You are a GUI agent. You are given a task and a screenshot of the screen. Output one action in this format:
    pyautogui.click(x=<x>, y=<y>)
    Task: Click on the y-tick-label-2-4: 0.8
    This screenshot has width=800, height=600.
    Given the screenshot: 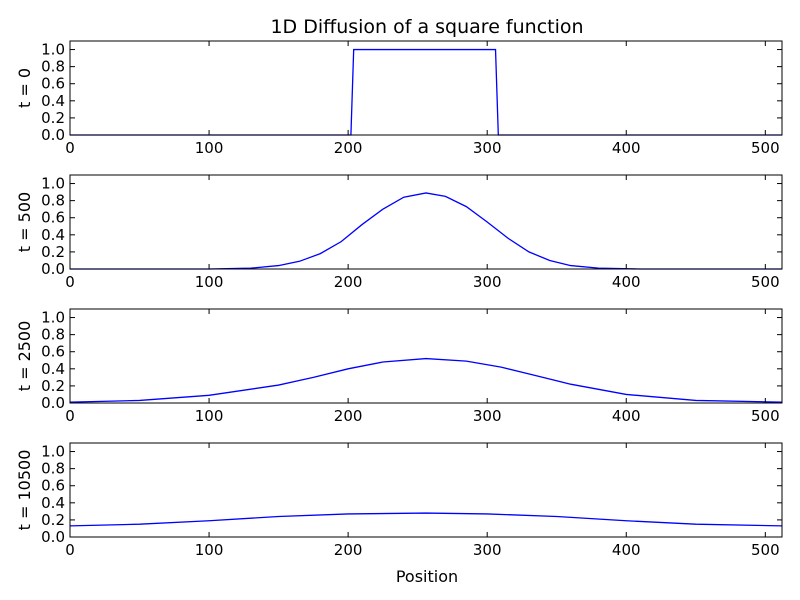 What is the action you would take?
    pyautogui.click(x=53, y=335)
    